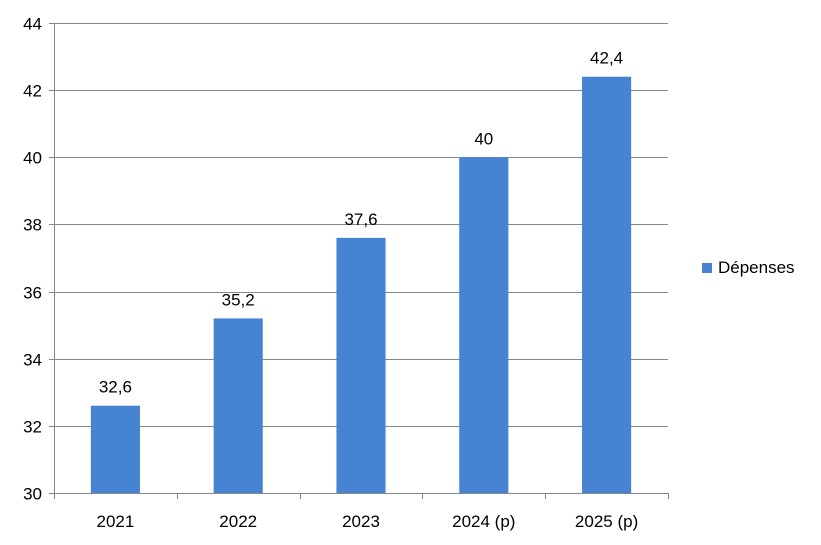 The height and width of the screenshot is (545, 821). I want to click on x-axis-tick-label: 2025 (p), so click(606, 521).